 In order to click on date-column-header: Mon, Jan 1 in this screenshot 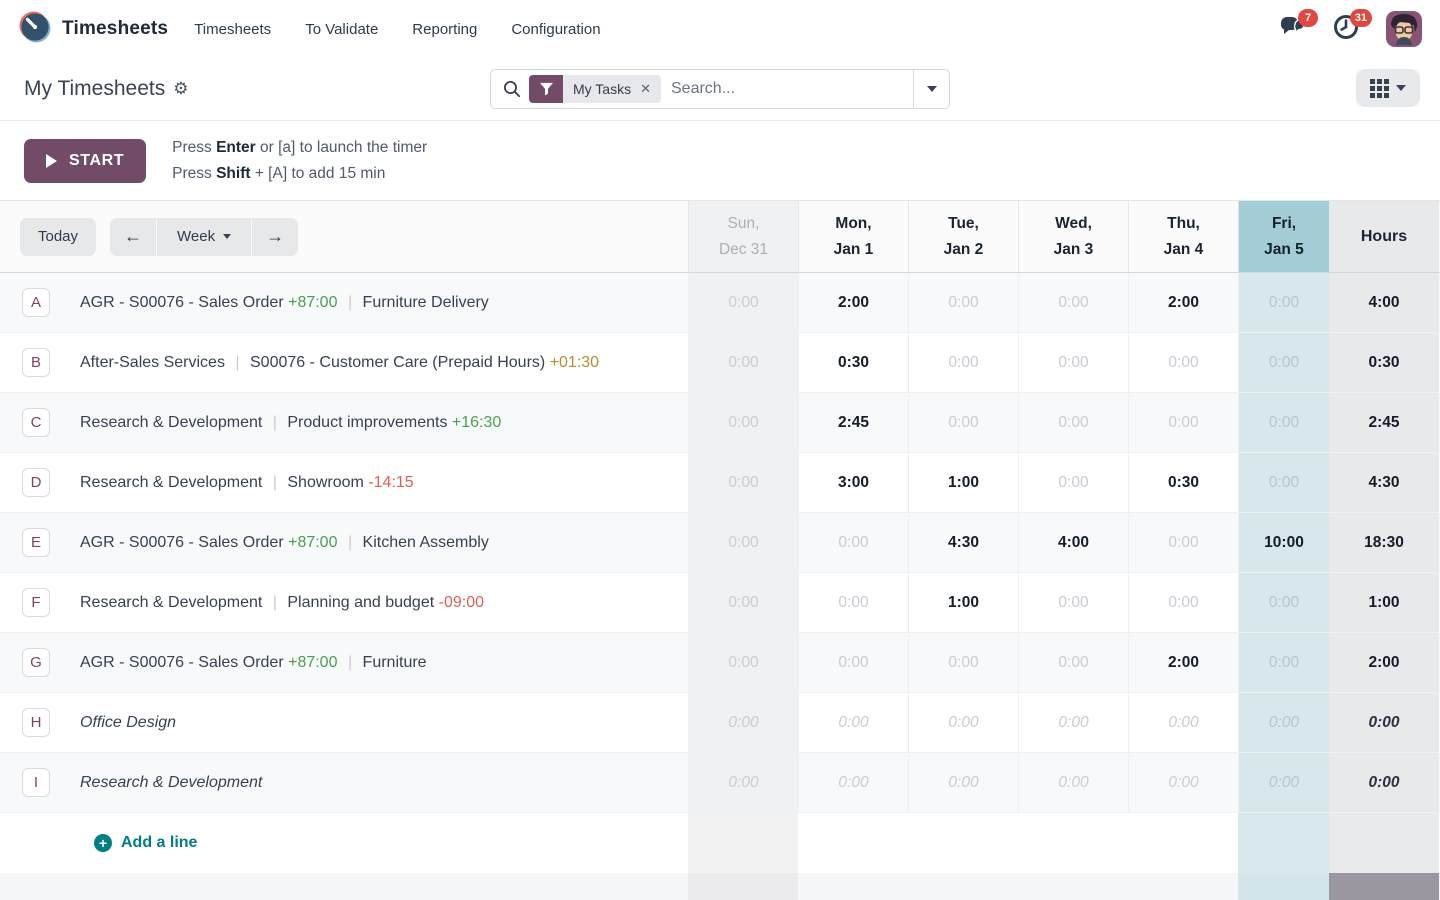, I will do `click(853, 236)`.